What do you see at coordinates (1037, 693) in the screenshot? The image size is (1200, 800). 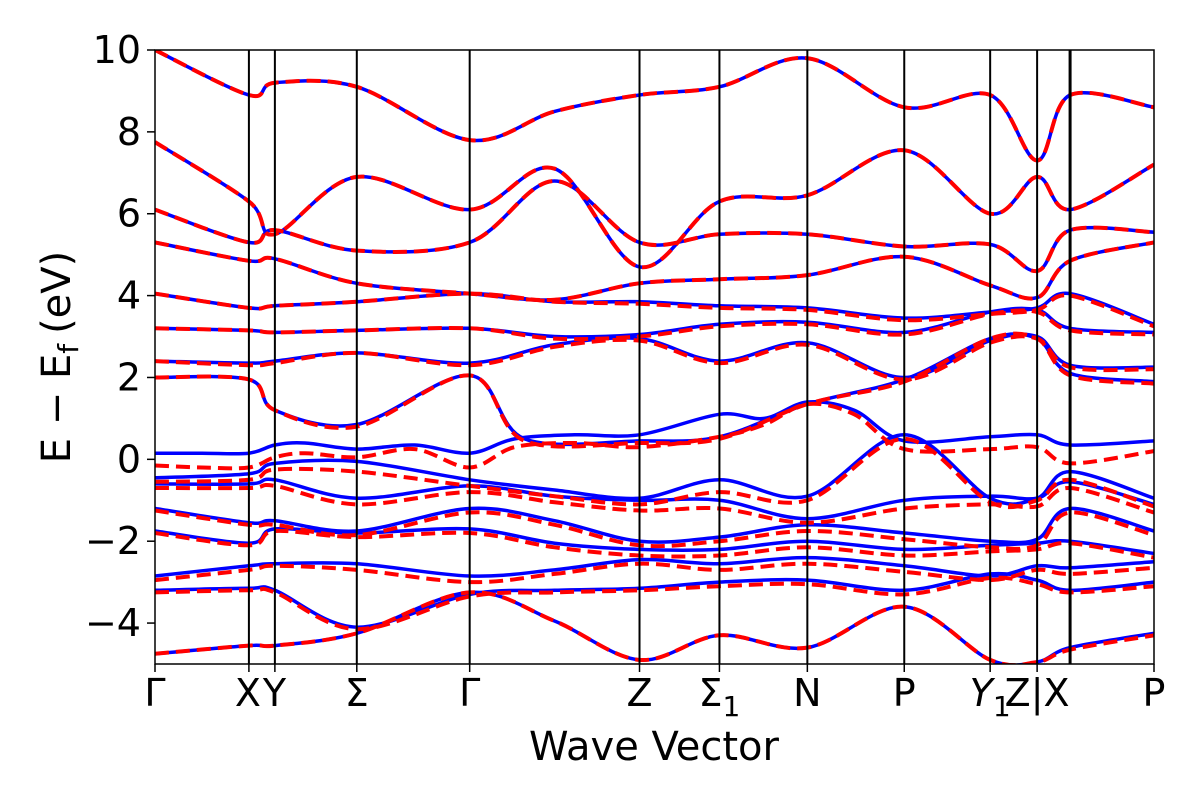 I see `kpoint-label: Z|X` at bounding box center [1037, 693].